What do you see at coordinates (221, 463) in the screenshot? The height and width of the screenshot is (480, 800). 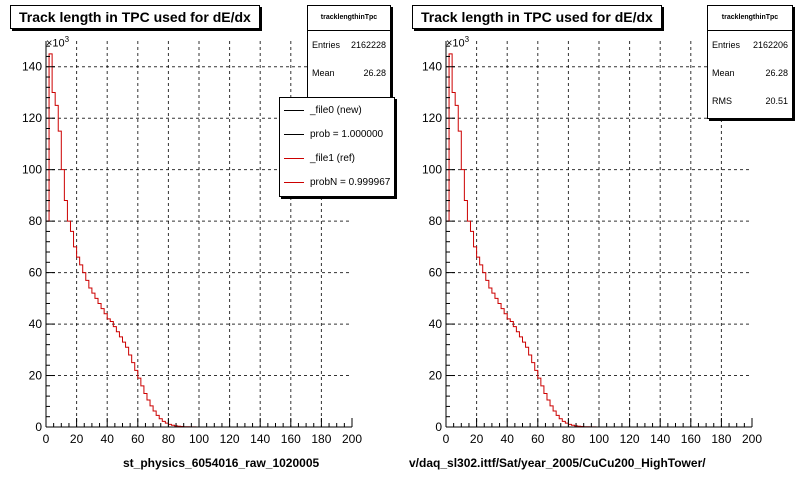 I see `x-axis-label: st_physics_6054016_raw_1020005` at bounding box center [221, 463].